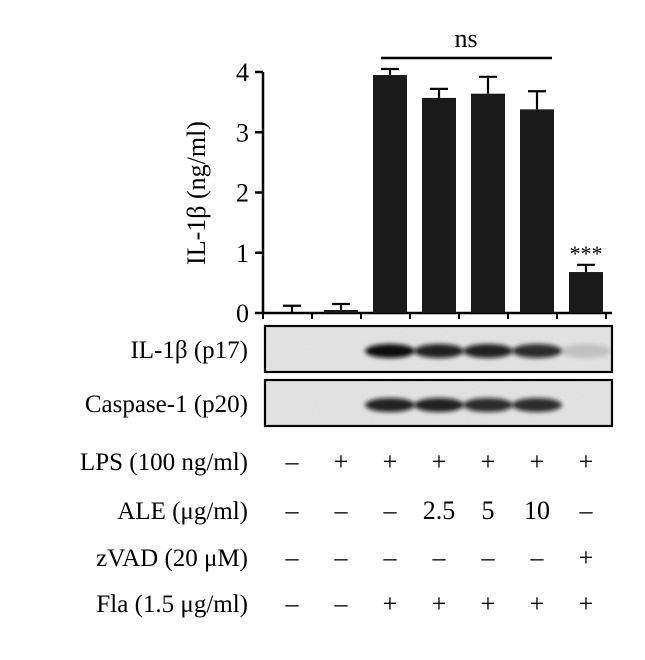  Describe the element at coordinates (488, 510) in the screenshot. I see `condition-value: 5` at that location.